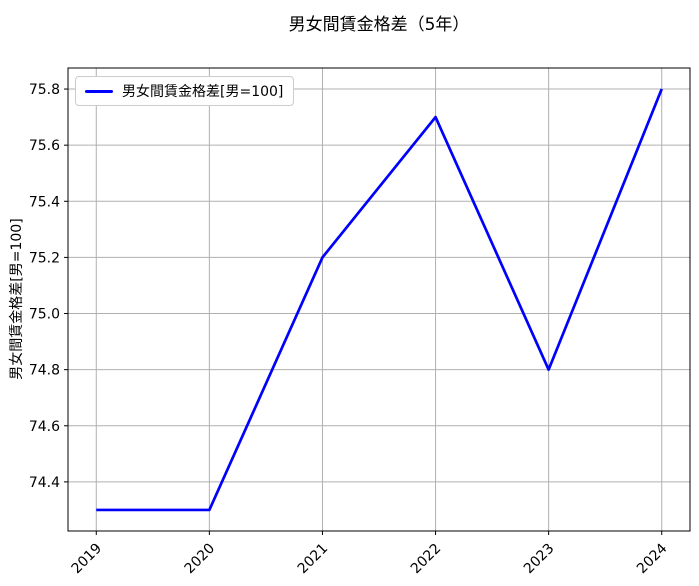 This screenshot has width=699, height=586. What do you see at coordinates (44, 258) in the screenshot?
I see `y-tick-label: 75.2` at bounding box center [44, 258].